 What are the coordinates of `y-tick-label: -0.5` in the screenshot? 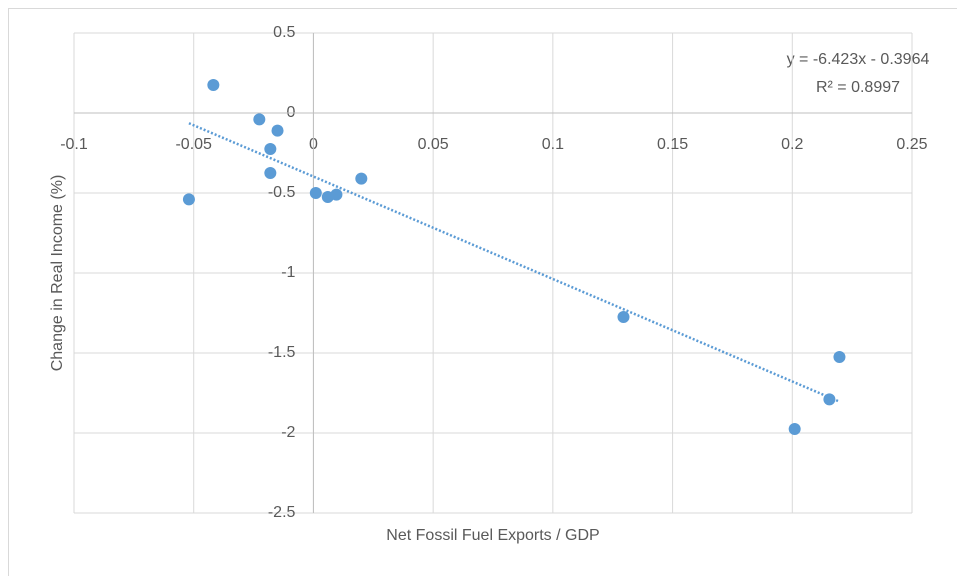 It's located at (282, 192).